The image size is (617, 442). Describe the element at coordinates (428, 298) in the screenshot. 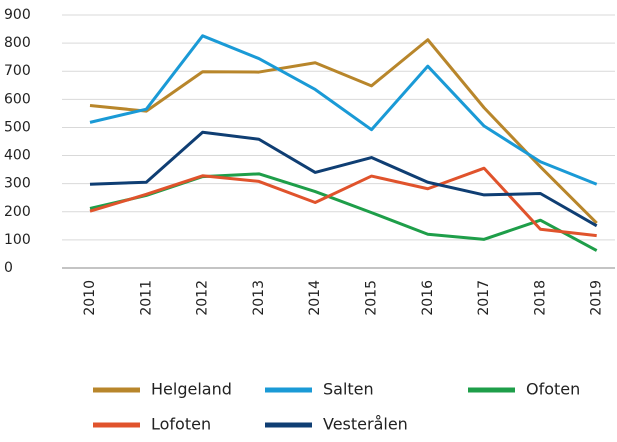

I see `x-tick-label: 2016` at that location.